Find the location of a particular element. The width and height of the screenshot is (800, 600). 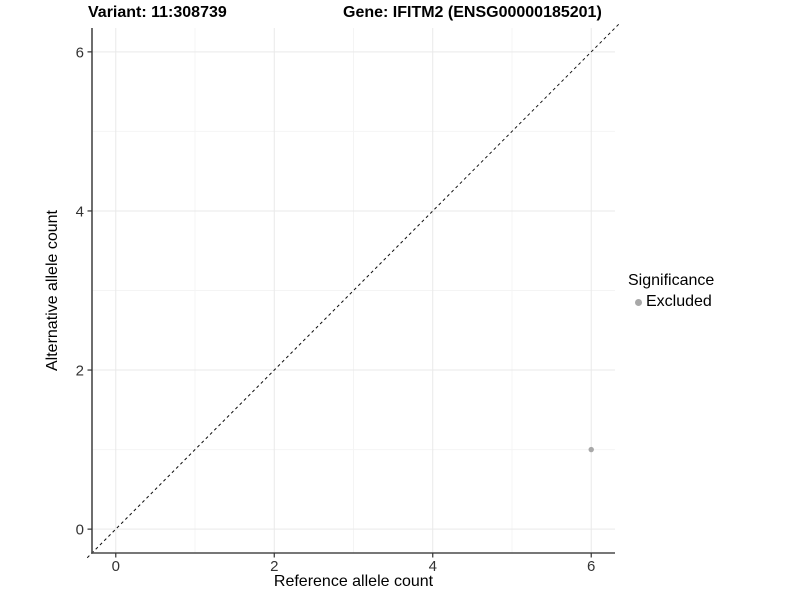

legend-item-excluded: Excluded is located at coordinates (671, 302).